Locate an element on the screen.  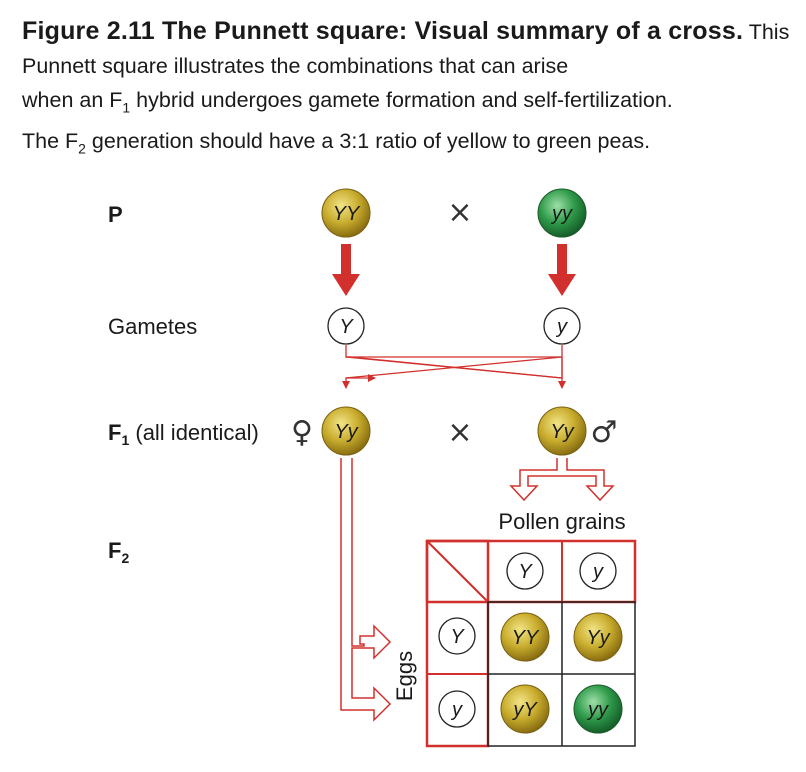
f1-male-pea is located at coordinates (562, 431).